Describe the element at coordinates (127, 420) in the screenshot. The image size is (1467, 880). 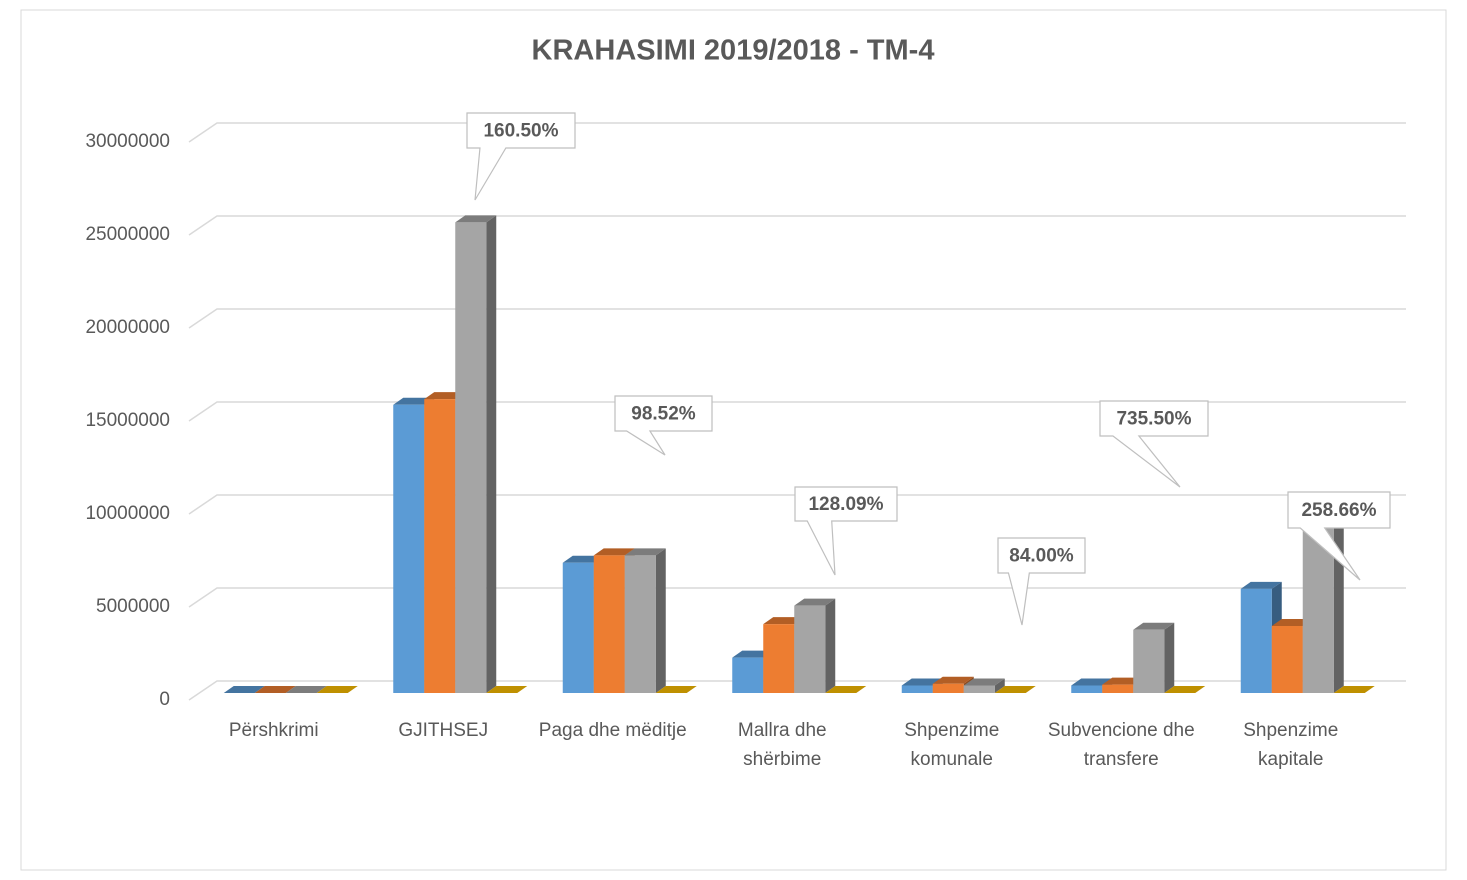
I see `y-tick-label: 15000000` at that location.